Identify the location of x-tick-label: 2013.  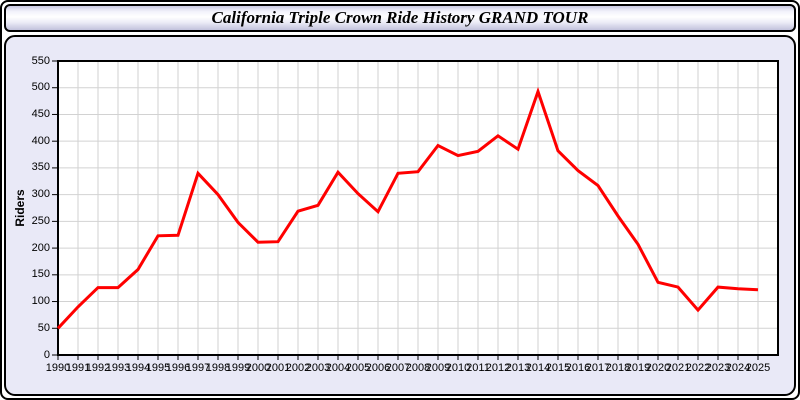
(518, 368).